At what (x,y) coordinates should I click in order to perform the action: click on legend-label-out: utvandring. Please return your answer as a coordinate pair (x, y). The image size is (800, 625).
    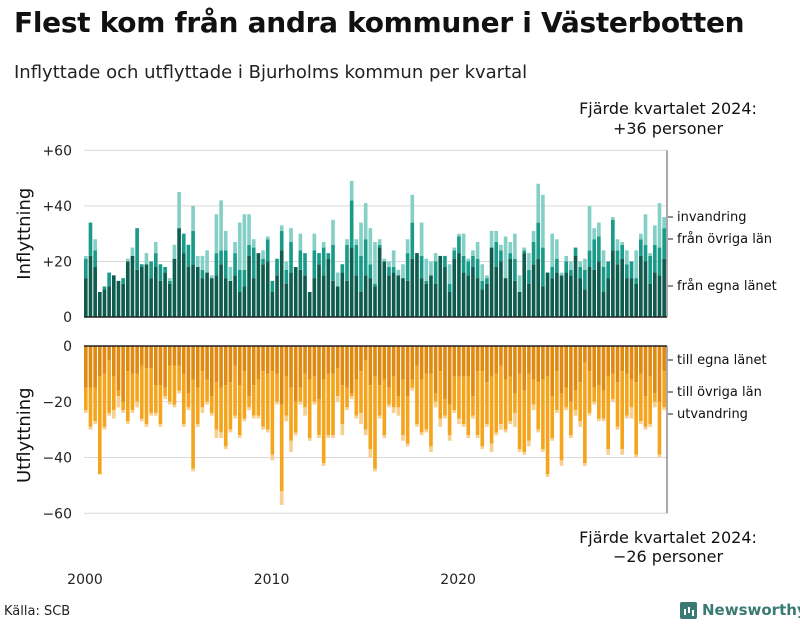
    Looking at the image, I should click on (712, 414).